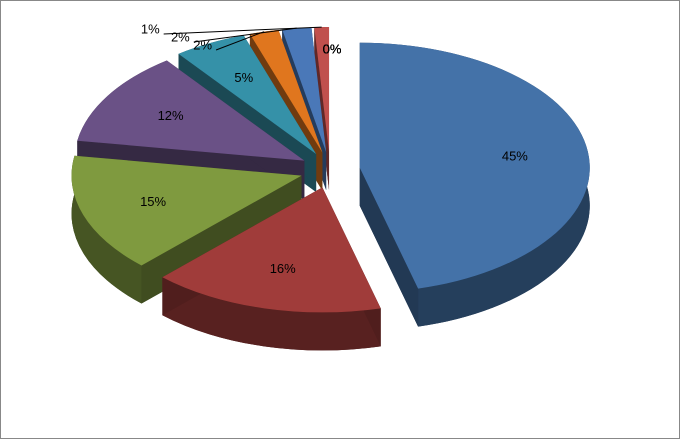 The image size is (680, 439). I want to click on data-label: 1%, so click(150, 28).